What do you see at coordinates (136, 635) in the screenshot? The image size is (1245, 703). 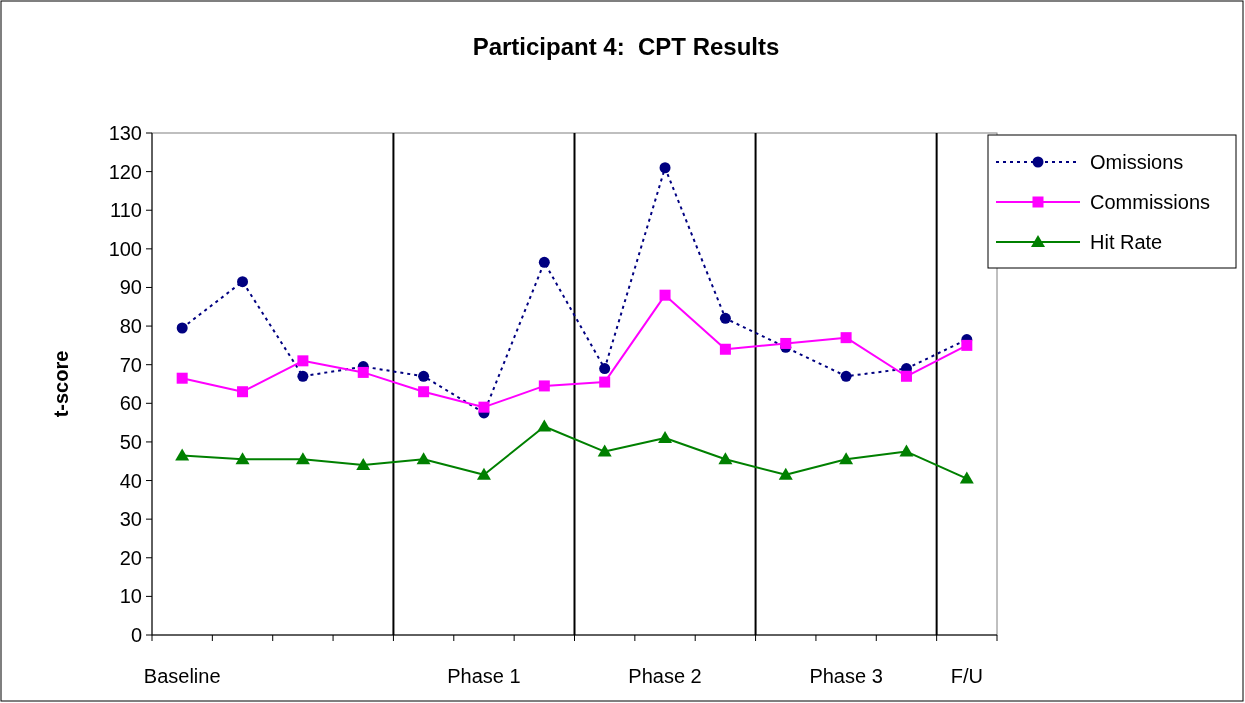 I see `y-tick-label: 0` at bounding box center [136, 635].